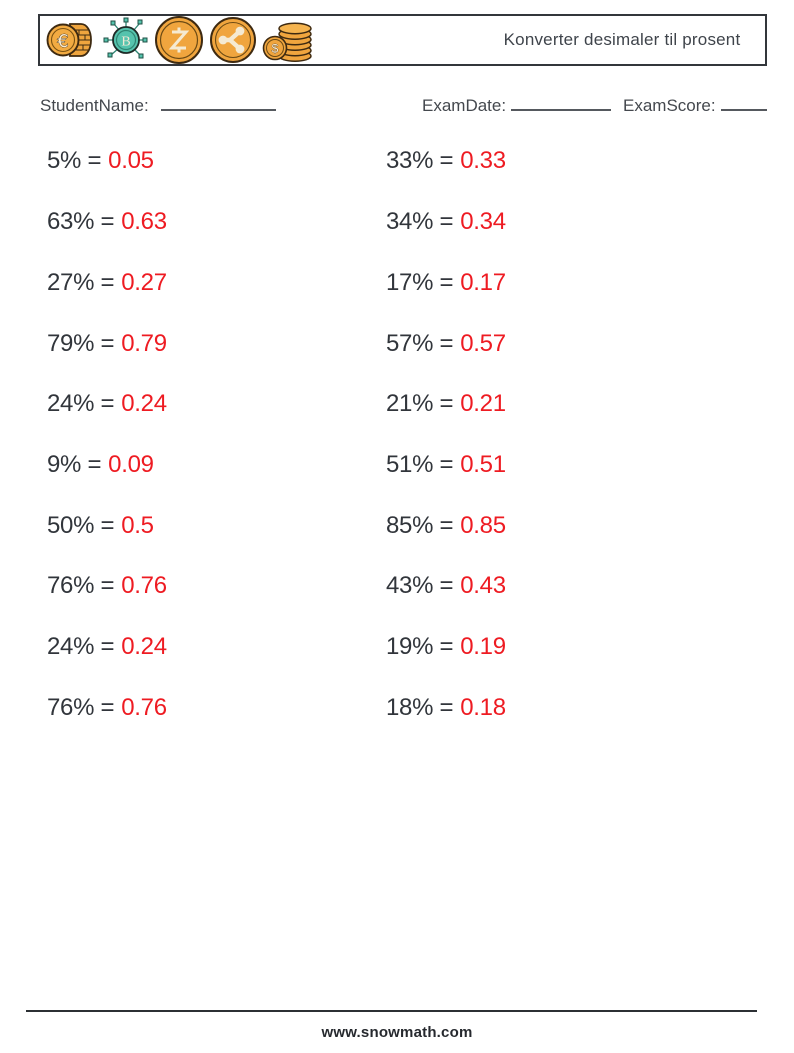 This screenshot has height=1053, width=794. I want to click on problem-answer: 0.09, so click(131, 464).